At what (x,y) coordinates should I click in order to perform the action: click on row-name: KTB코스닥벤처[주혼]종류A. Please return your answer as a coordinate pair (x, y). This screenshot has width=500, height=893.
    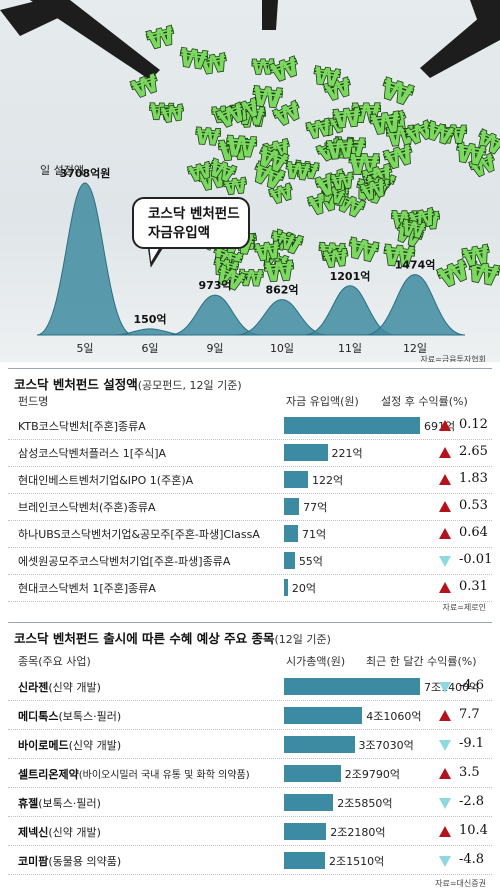
    Looking at the image, I should click on (82, 426).